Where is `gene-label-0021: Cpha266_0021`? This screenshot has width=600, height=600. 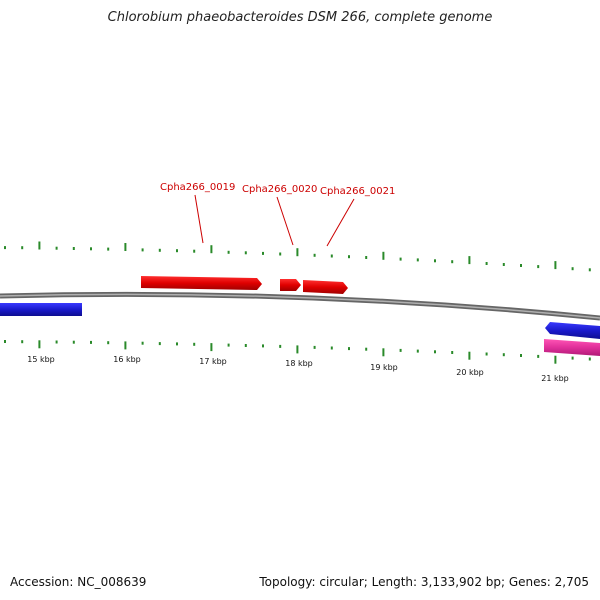
gene-label-0021: Cpha266_0021 is located at coordinates (357, 191).